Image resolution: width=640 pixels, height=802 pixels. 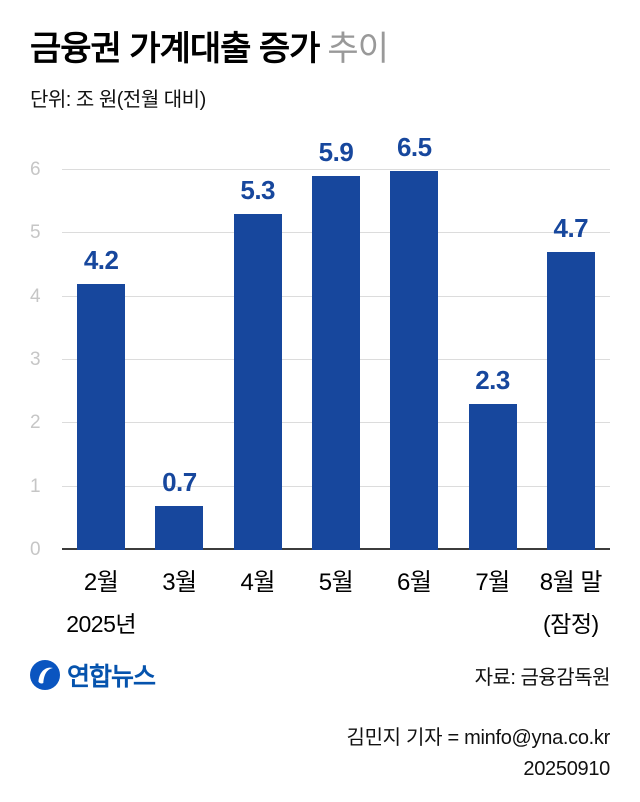 I want to click on x-axis-category-label: 6월, so click(x=414, y=583).